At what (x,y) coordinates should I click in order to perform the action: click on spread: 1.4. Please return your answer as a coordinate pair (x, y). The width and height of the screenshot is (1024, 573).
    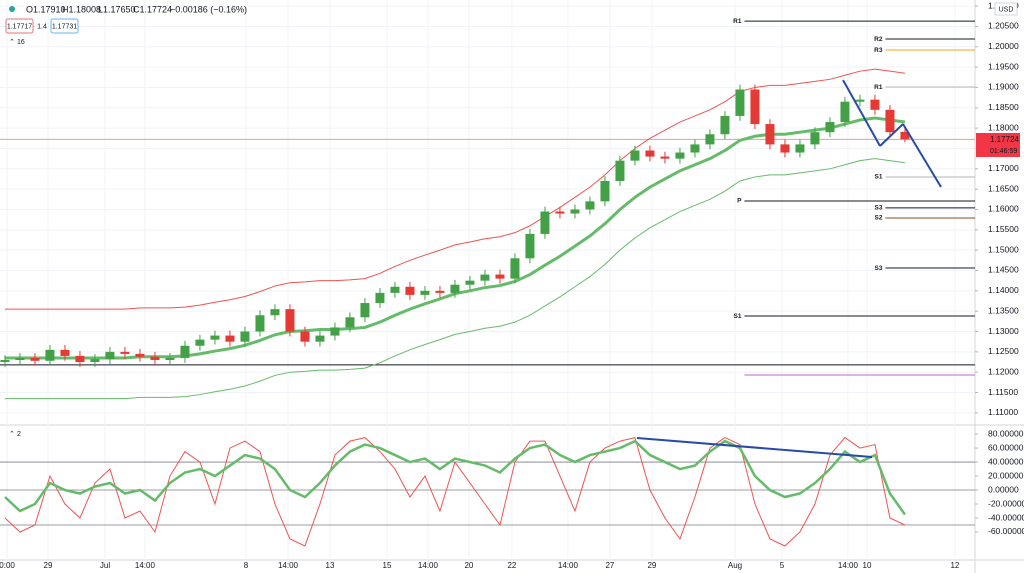
    Looking at the image, I should click on (42, 26).